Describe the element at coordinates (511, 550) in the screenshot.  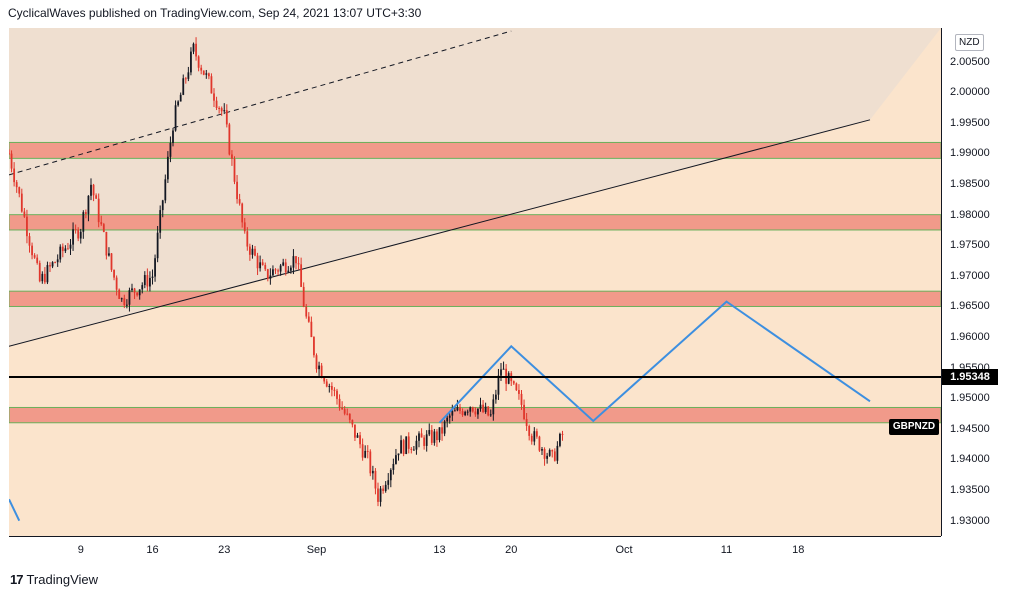
I see `time-tick-5: 20` at that location.